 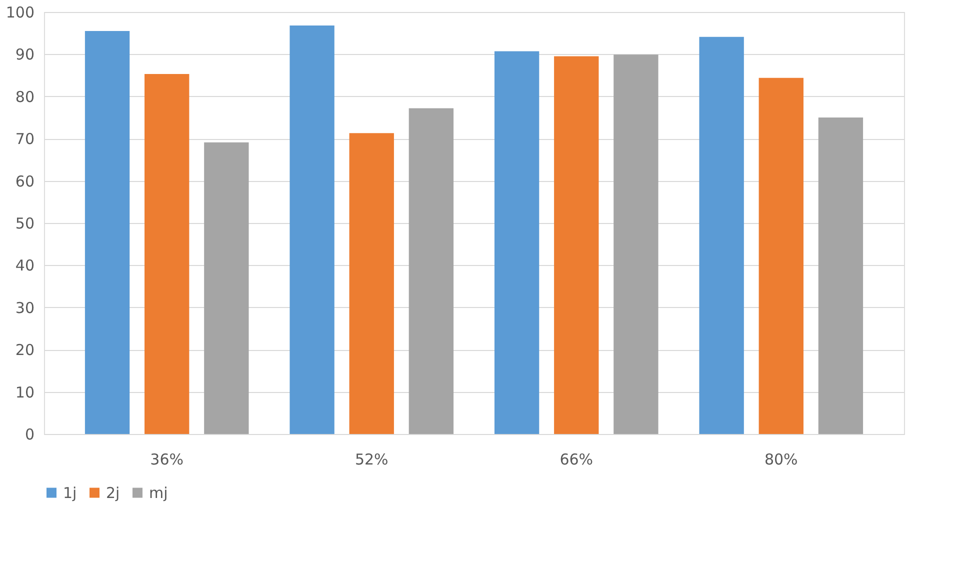 What do you see at coordinates (158, 493) in the screenshot?
I see `legend-label: mj` at bounding box center [158, 493].